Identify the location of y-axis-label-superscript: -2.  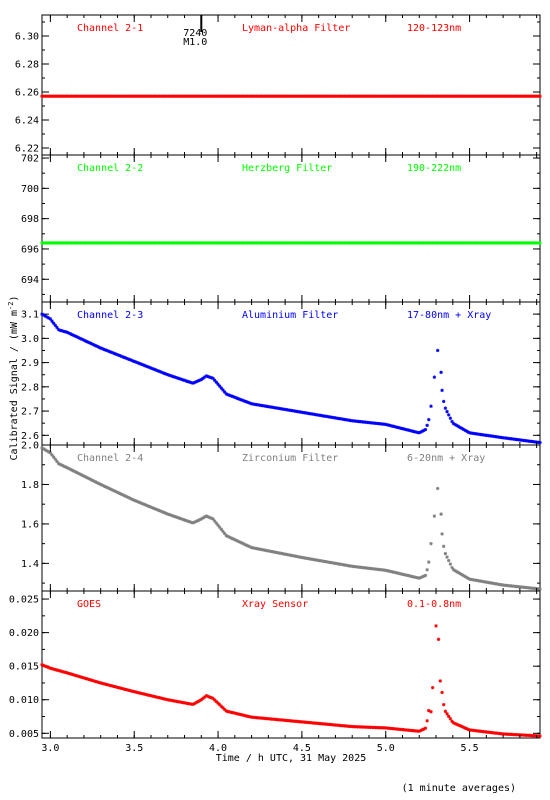
(11, 306).